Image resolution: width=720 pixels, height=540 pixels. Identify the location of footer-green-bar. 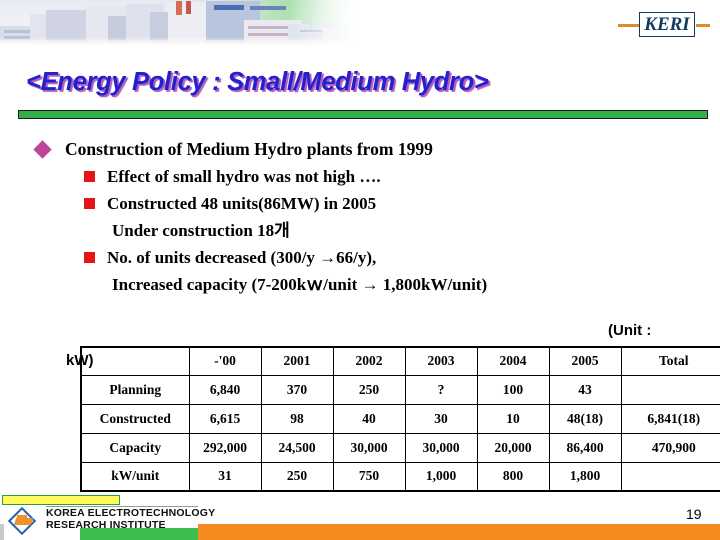
(139, 534).